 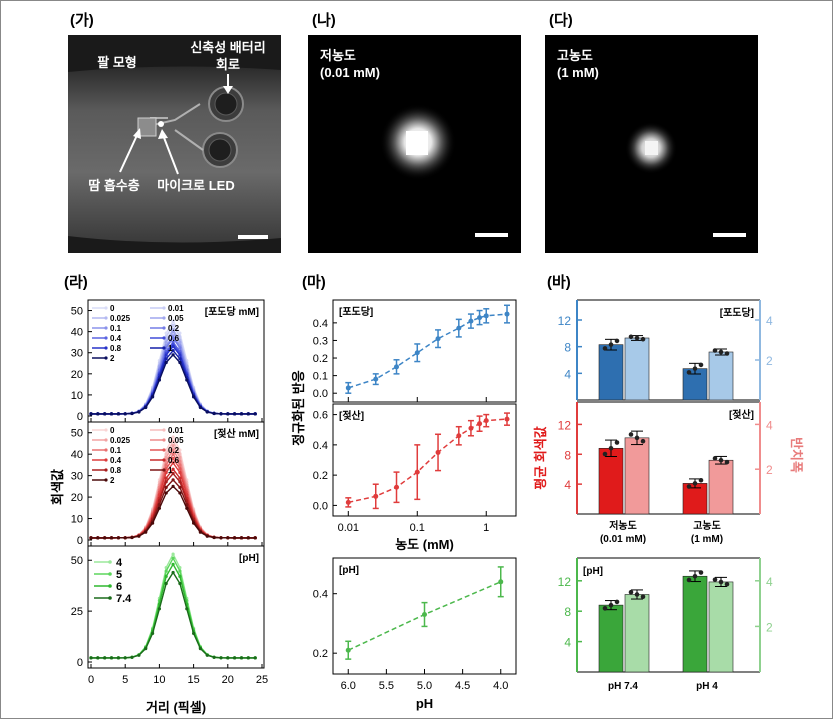 I want to click on x-tick-label: 0.1, so click(x=417, y=528).